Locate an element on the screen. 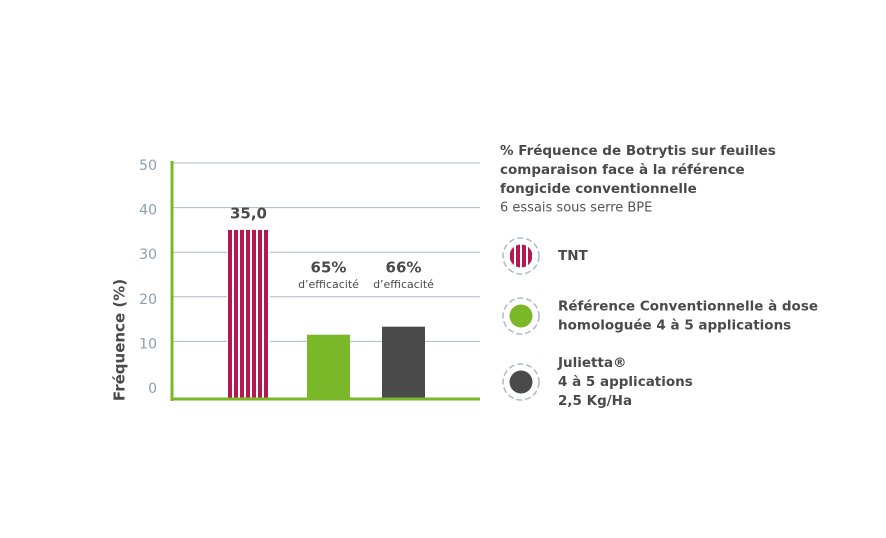  legend-label: 4 à 5 applications is located at coordinates (625, 382).